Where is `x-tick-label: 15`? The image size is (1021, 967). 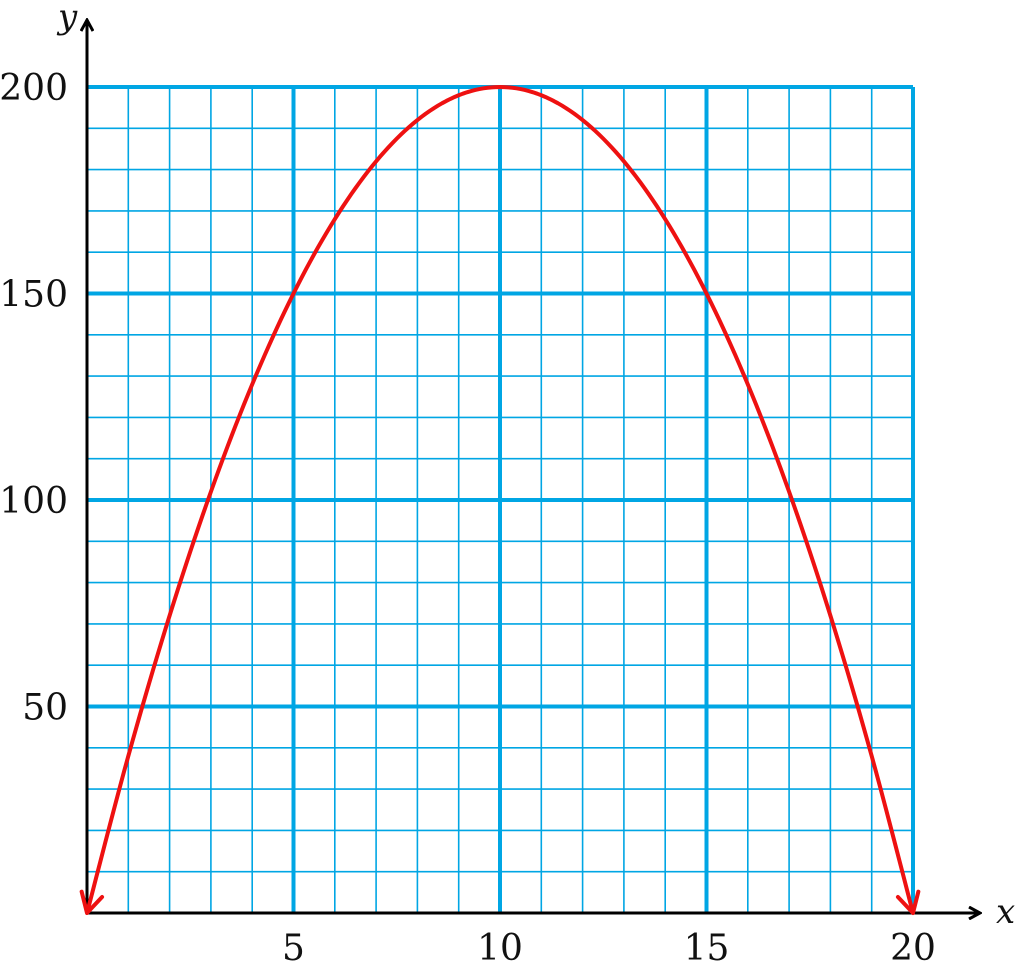
x-tick-label: 15 is located at coordinates (707, 947).